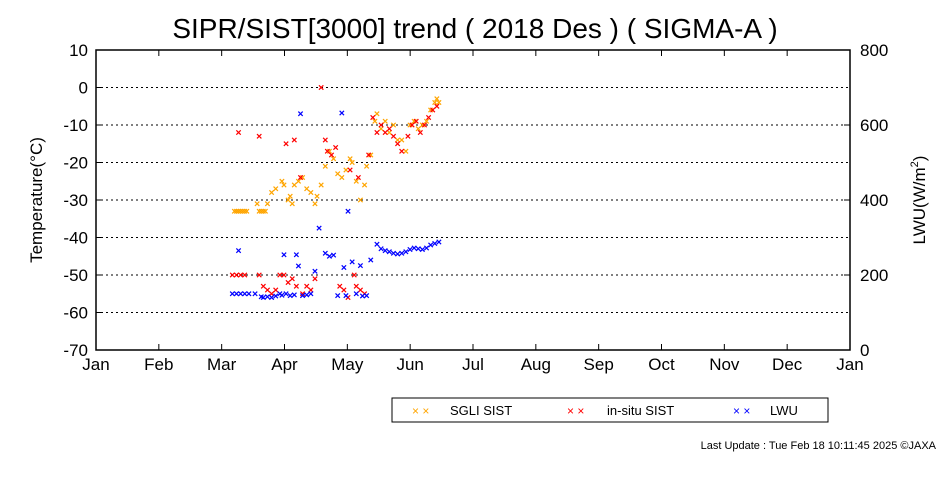 Image resolution: width=950 pixels, height=480 pixels. Describe the element at coordinates (874, 50) in the screenshot. I see `y2-tick-label: 800` at that location.